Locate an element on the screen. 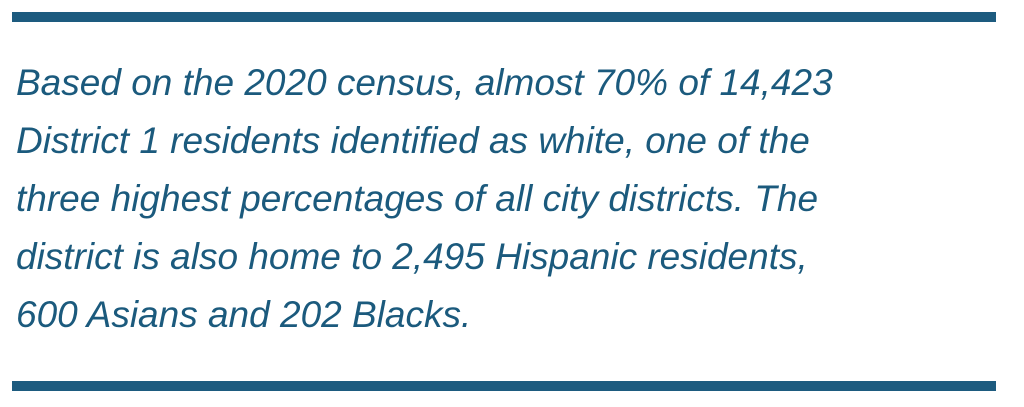  quote-line: 600 Asians and 202 Blacks. is located at coordinates (244, 314).